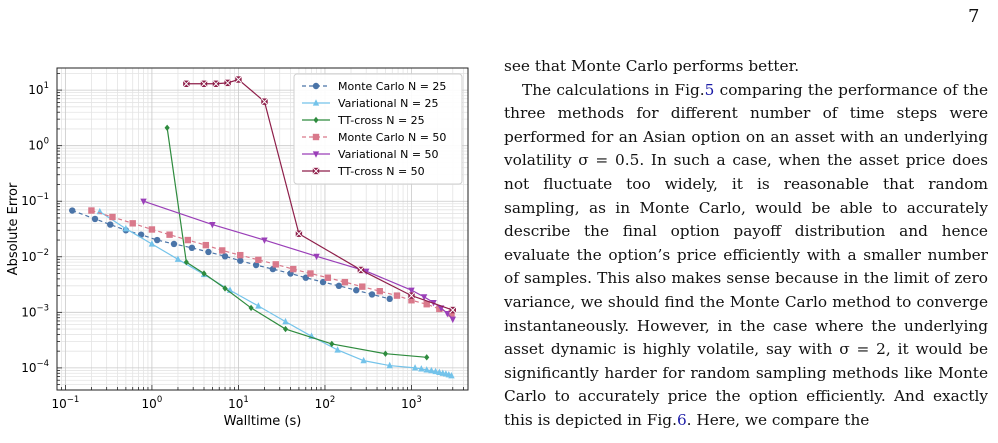  I want to click on x-tick-label: 10⁰, so click(152, 403).